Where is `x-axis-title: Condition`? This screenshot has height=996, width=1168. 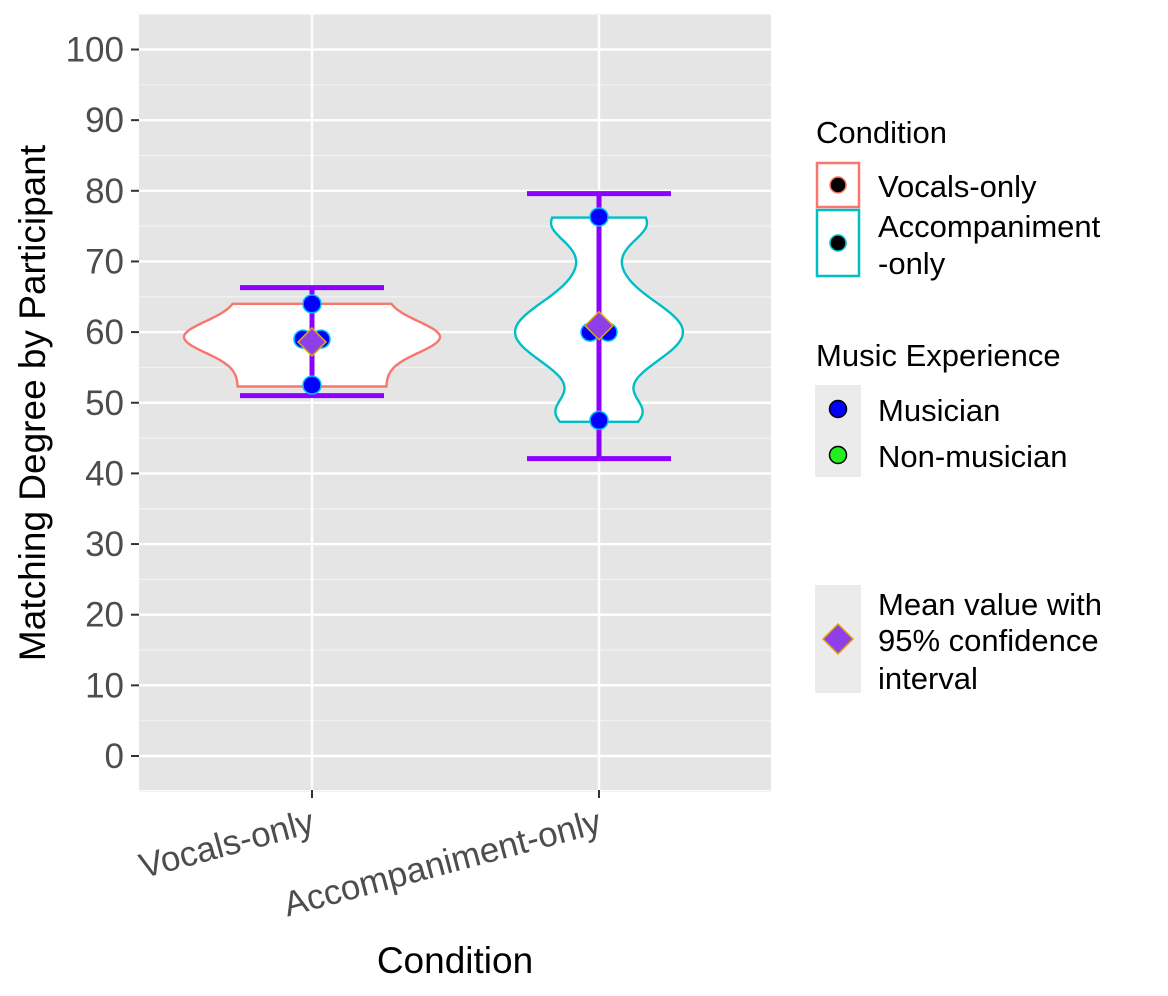 x-axis-title: Condition is located at coordinates (455, 960).